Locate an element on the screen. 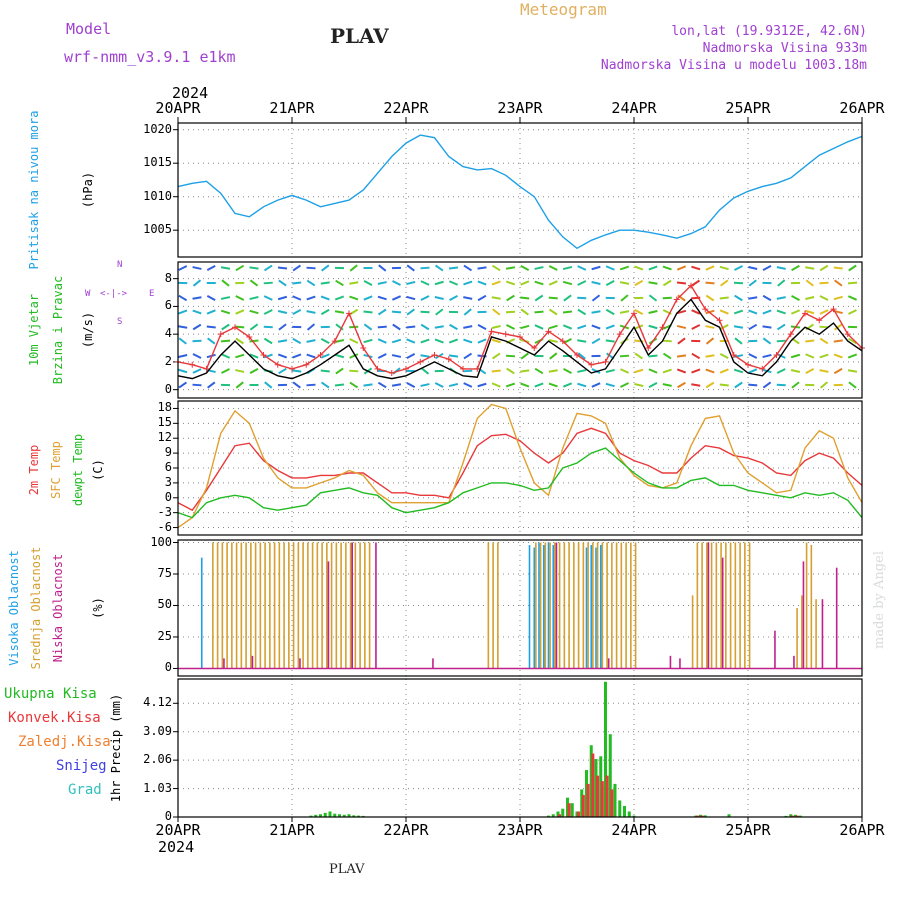 This screenshot has width=900, height=900. cloud-high-label: Visoka Oblacnost is located at coordinates (14, 608).